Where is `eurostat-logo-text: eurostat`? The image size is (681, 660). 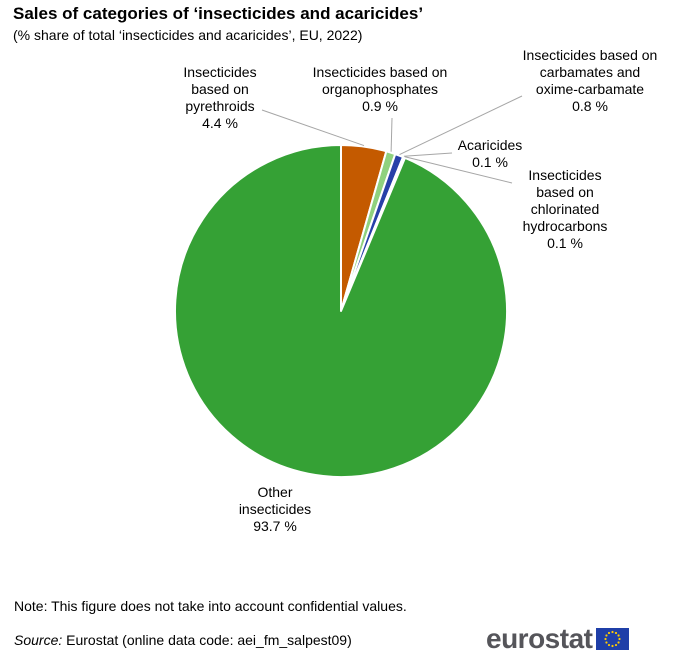
eurostat-logo-text: eurostat is located at coordinates (539, 638).